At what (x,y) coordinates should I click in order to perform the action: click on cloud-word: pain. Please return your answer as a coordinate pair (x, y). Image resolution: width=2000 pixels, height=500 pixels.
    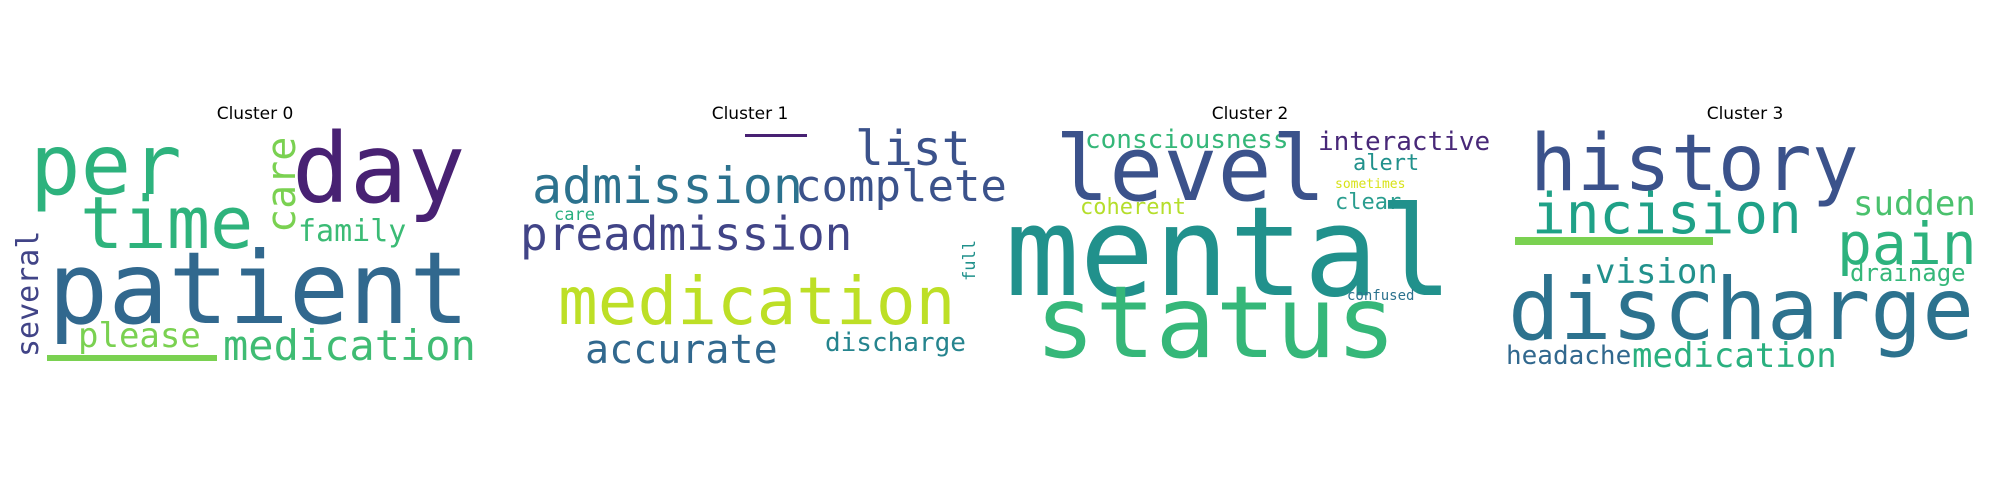
    Looking at the image, I should click on (1907, 244).